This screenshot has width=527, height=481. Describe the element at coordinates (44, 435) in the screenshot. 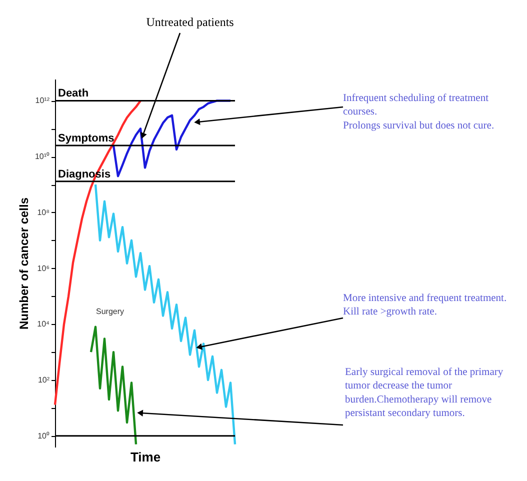

I see `y-tick-label: 10⁰` at that location.